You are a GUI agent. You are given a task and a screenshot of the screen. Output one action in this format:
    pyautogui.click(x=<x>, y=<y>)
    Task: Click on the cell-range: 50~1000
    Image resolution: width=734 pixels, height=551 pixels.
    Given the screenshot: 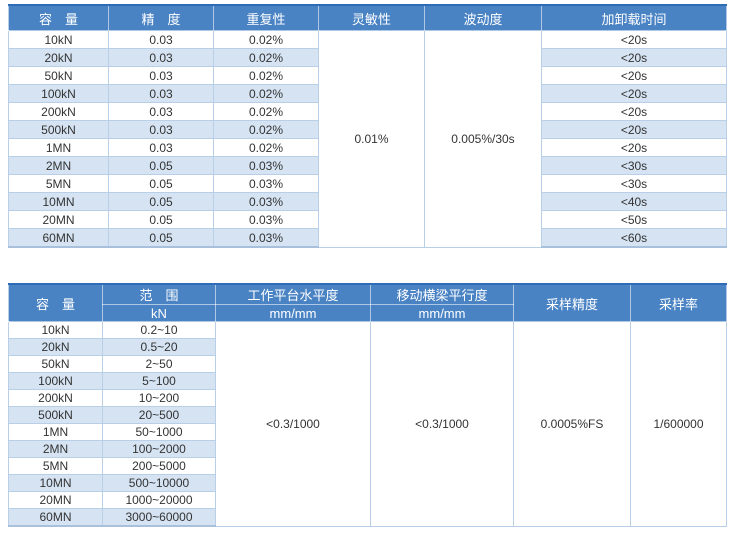 What is the action you would take?
    pyautogui.click(x=159, y=432)
    